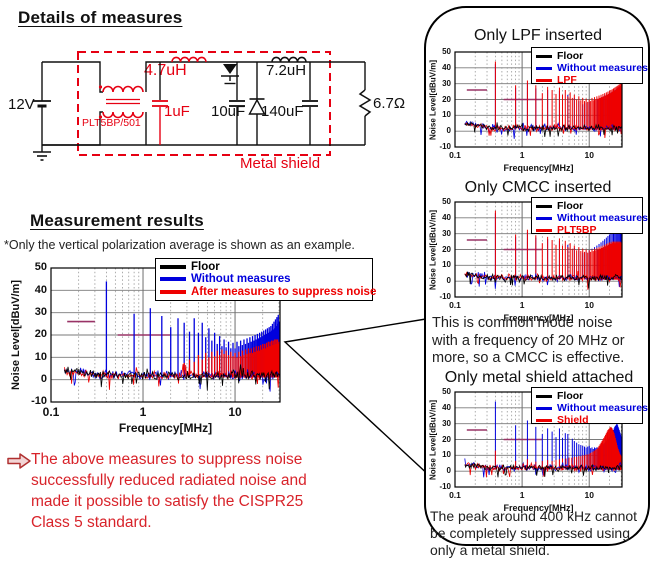 The height and width of the screenshot is (565, 655). What do you see at coordinates (189, 59) in the screenshot?
I see `inductor-4p7uh-icon` at bounding box center [189, 59].